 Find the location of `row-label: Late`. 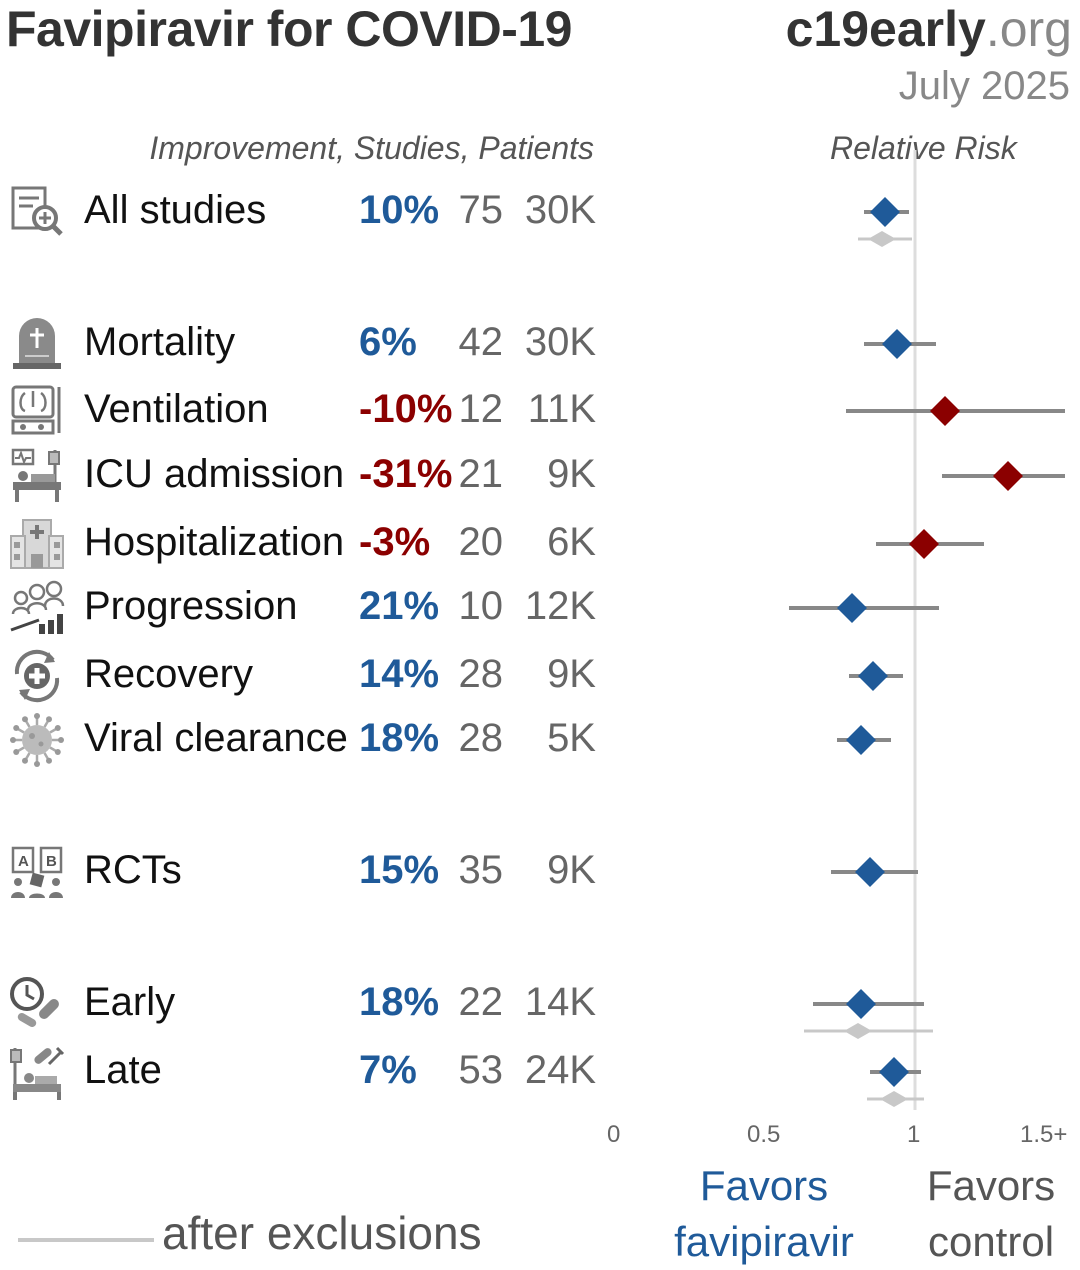

row-label: Late is located at coordinates (123, 1070).